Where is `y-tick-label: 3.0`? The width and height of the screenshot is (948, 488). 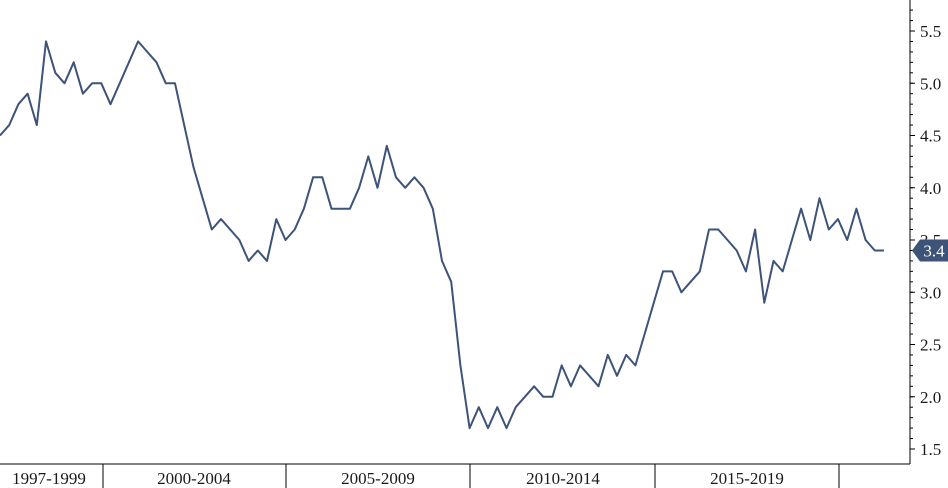 y-tick-label: 3.0 is located at coordinates (930, 292).